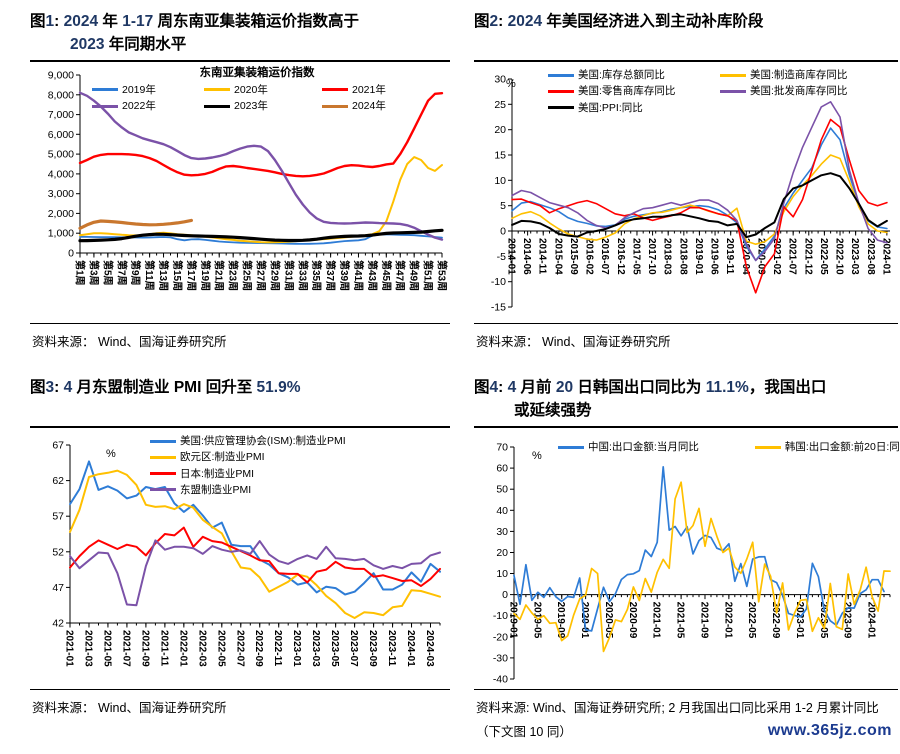 This screenshot has width=900, height=754. What do you see at coordinates (61, 214) in the screenshot?
I see `svg-text: 2,000` at bounding box center [61, 214].